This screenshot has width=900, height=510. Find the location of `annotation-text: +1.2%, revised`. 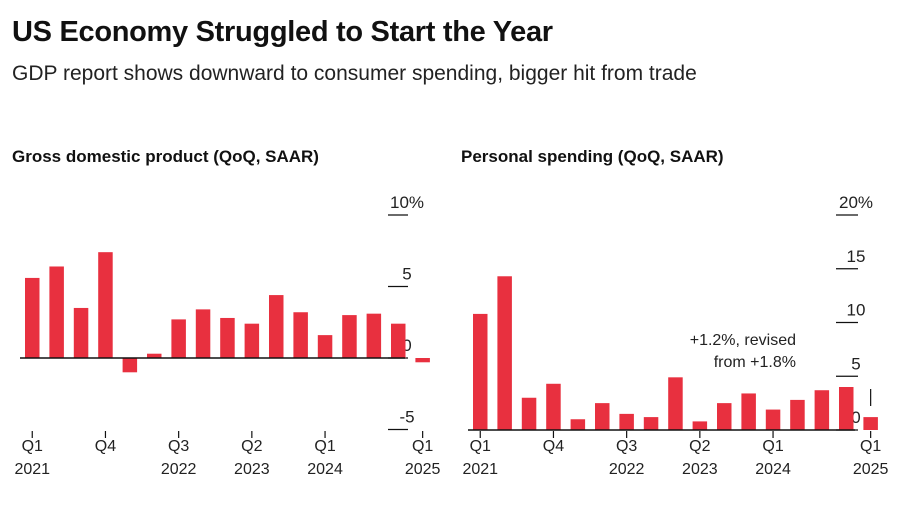

annotation-text: +1.2%, revised is located at coordinates (743, 340).